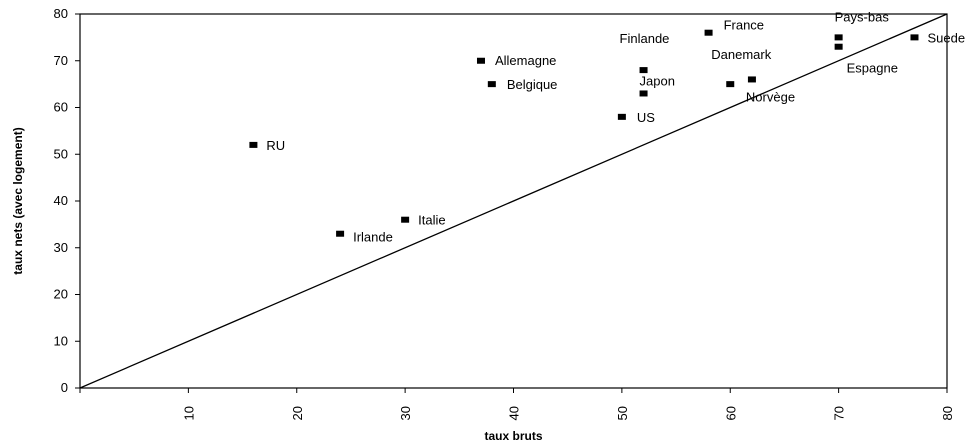  I want to click on data-label: France, so click(744, 25).